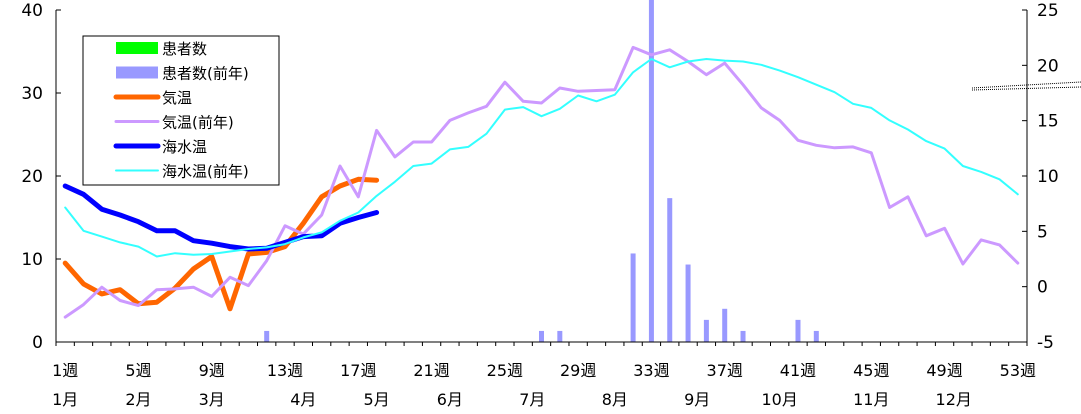 This screenshot has height=414, width=1081. I want to click on legend-label: 患者数(前年), so click(205, 74).